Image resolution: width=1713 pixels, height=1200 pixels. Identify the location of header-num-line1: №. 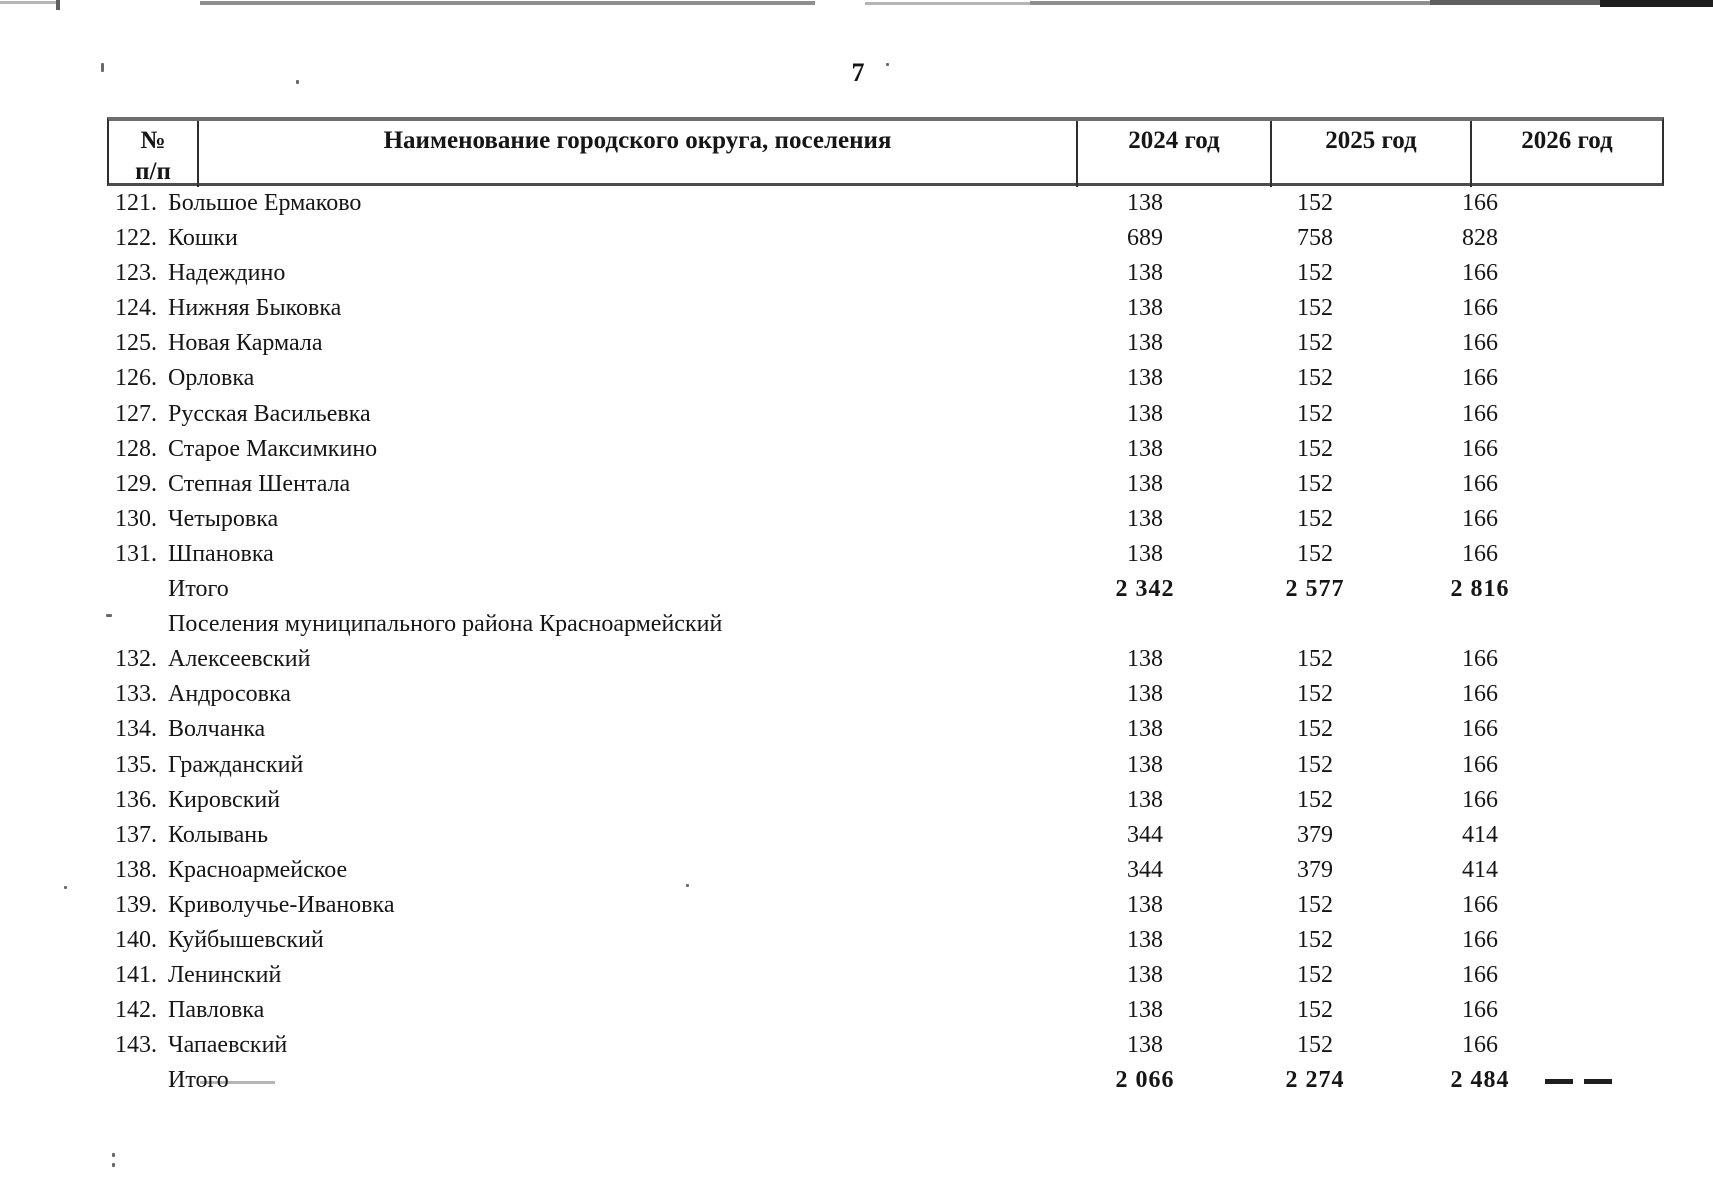
(153, 140).